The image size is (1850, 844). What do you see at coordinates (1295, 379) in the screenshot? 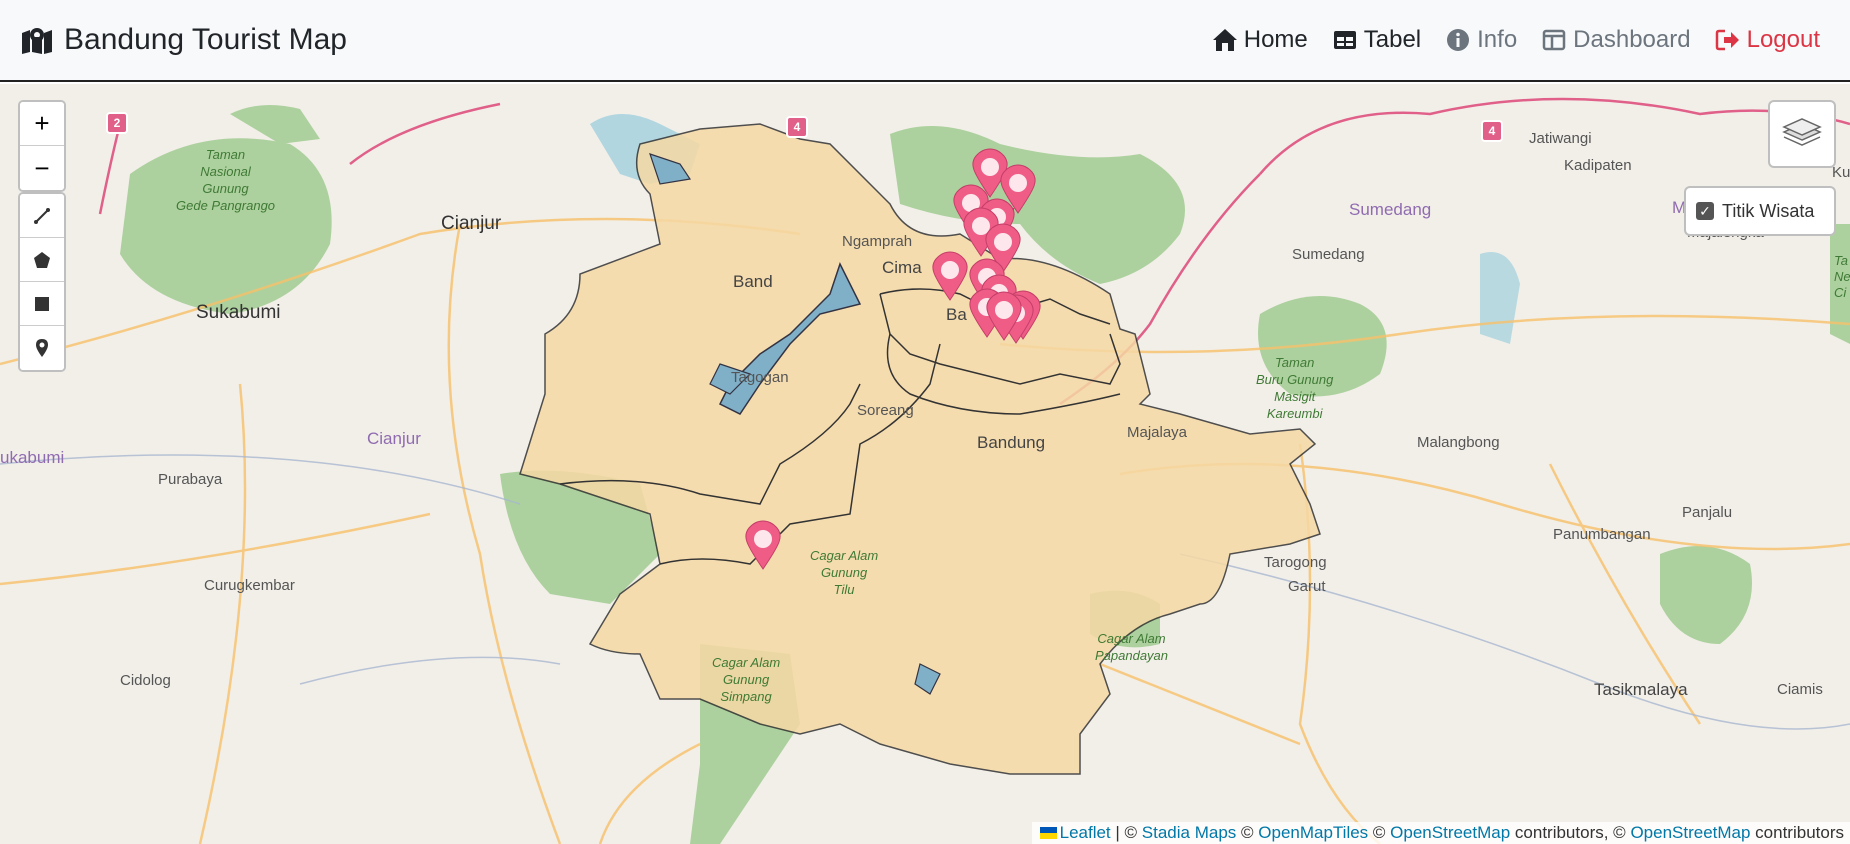
I see `park-buru-line-2: Buru Gunung` at bounding box center [1295, 379].